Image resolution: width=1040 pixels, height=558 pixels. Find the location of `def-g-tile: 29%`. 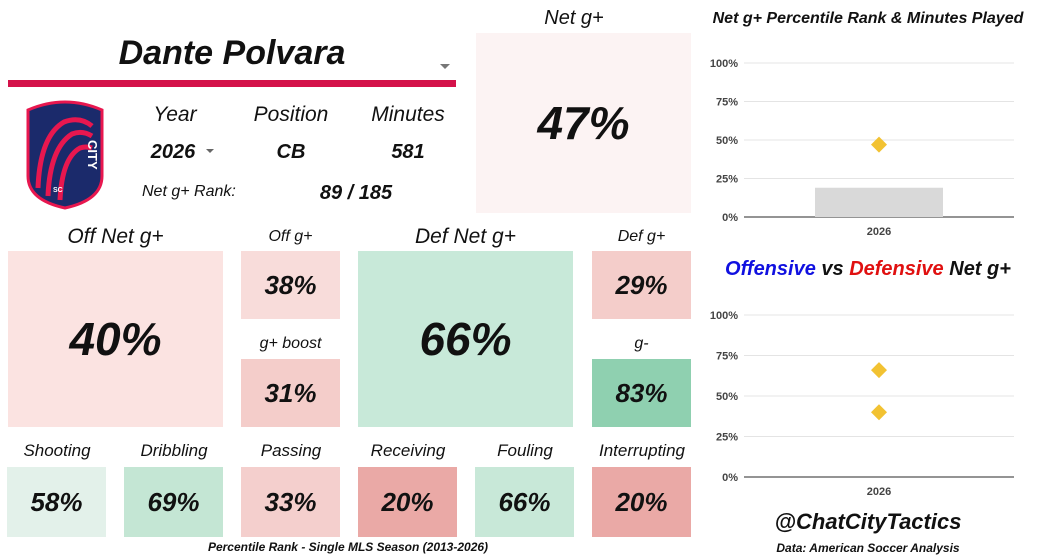

def-g-tile: 29% is located at coordinates (641, 285).